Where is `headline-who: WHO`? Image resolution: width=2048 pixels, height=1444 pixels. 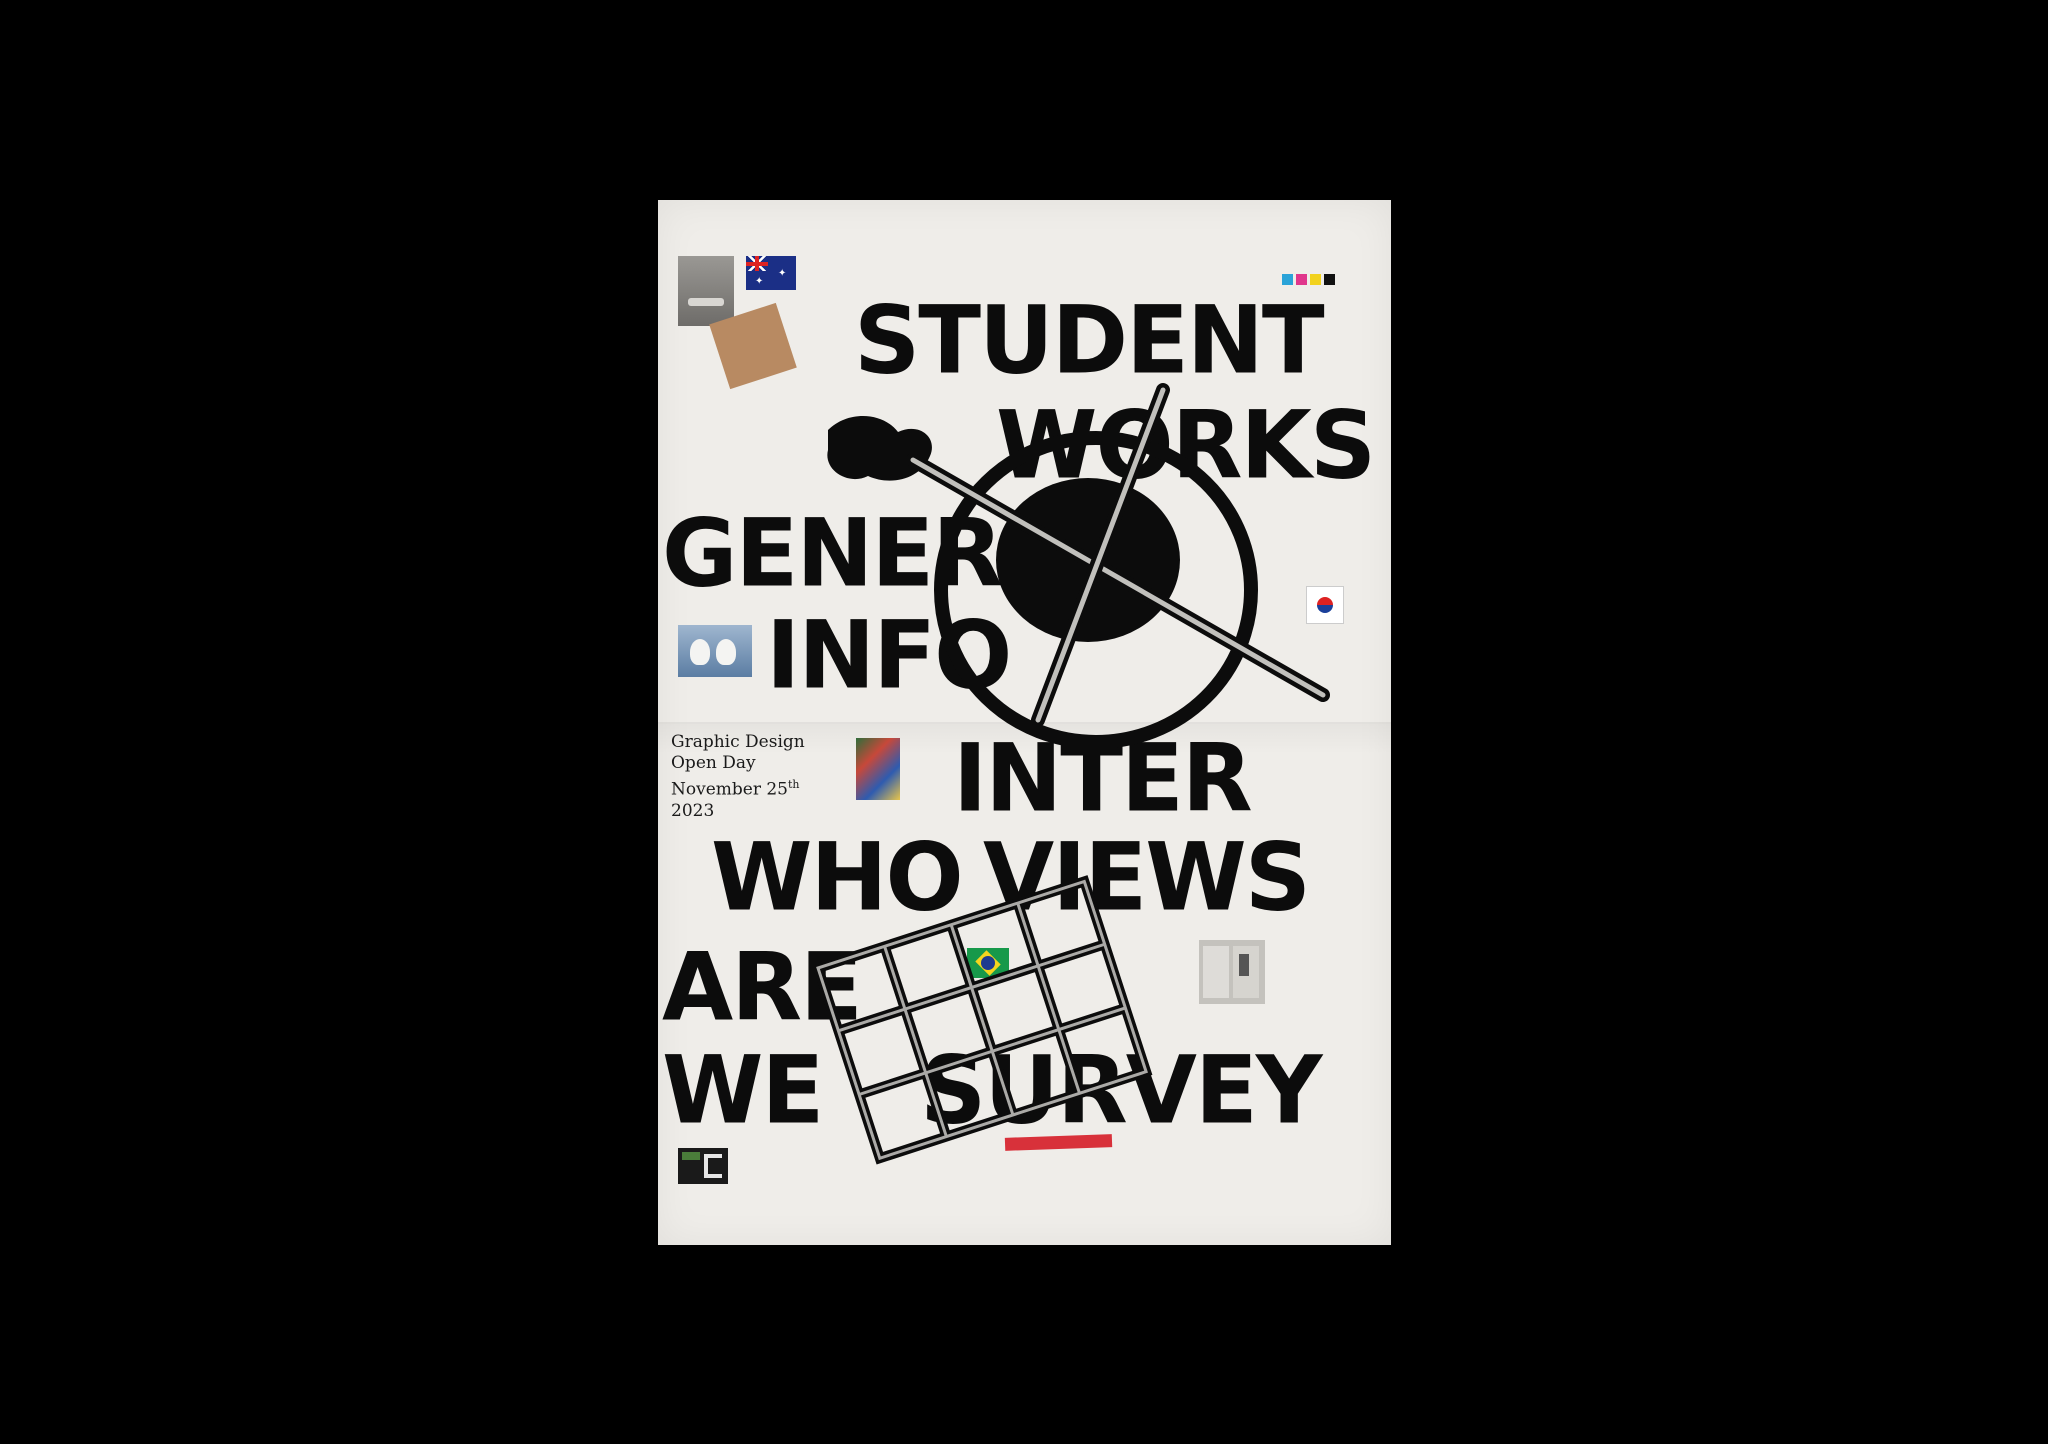
headline-who: WHO is located at coordinates (837, 877).